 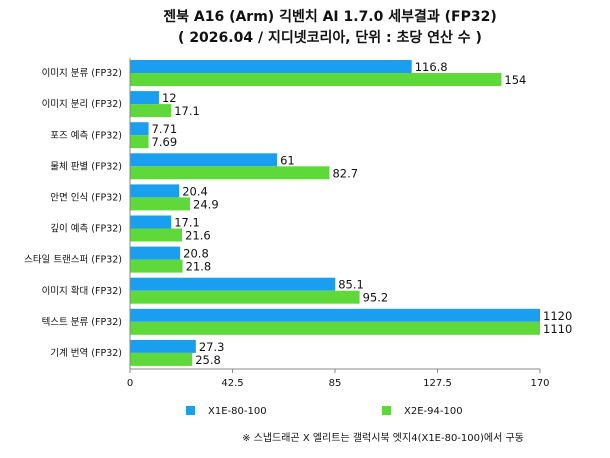 I want to click on y-tick-label: 물체 판별 (FP32), so click(x=86, y=166).